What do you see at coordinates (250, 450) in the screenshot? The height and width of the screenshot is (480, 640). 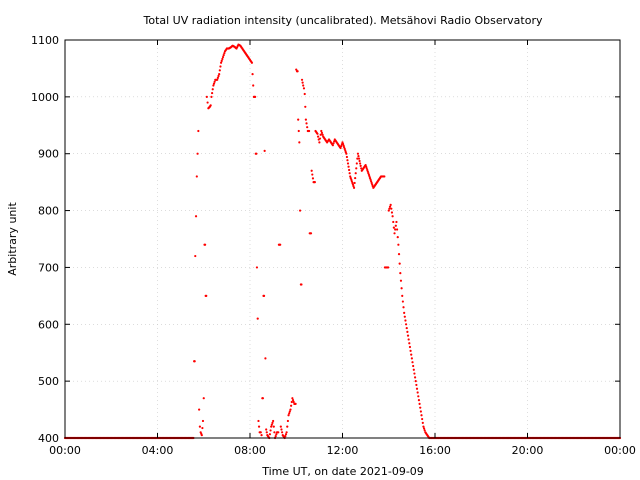 I see `x-tick-label: 08:00` at bounding box center [250, 450].